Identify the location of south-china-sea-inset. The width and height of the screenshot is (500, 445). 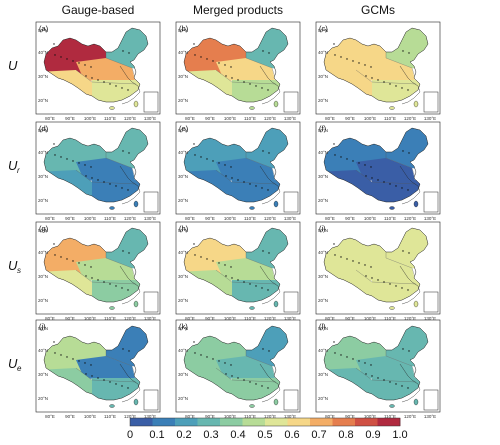
(151, 102).